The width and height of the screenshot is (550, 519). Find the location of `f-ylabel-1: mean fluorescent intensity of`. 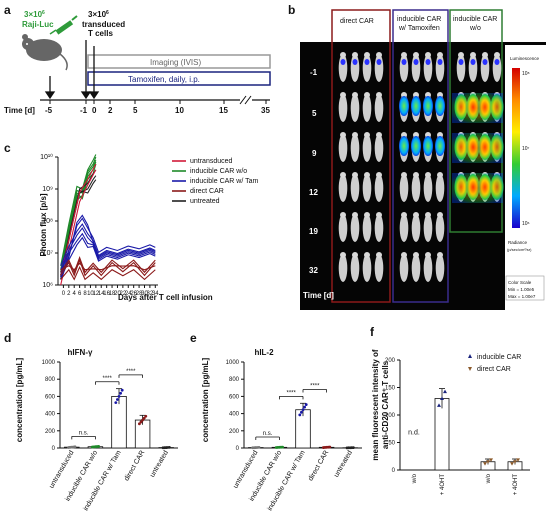

f-ylabel-1: mean fluorescent intensity of is located at coordinates (375, 404).